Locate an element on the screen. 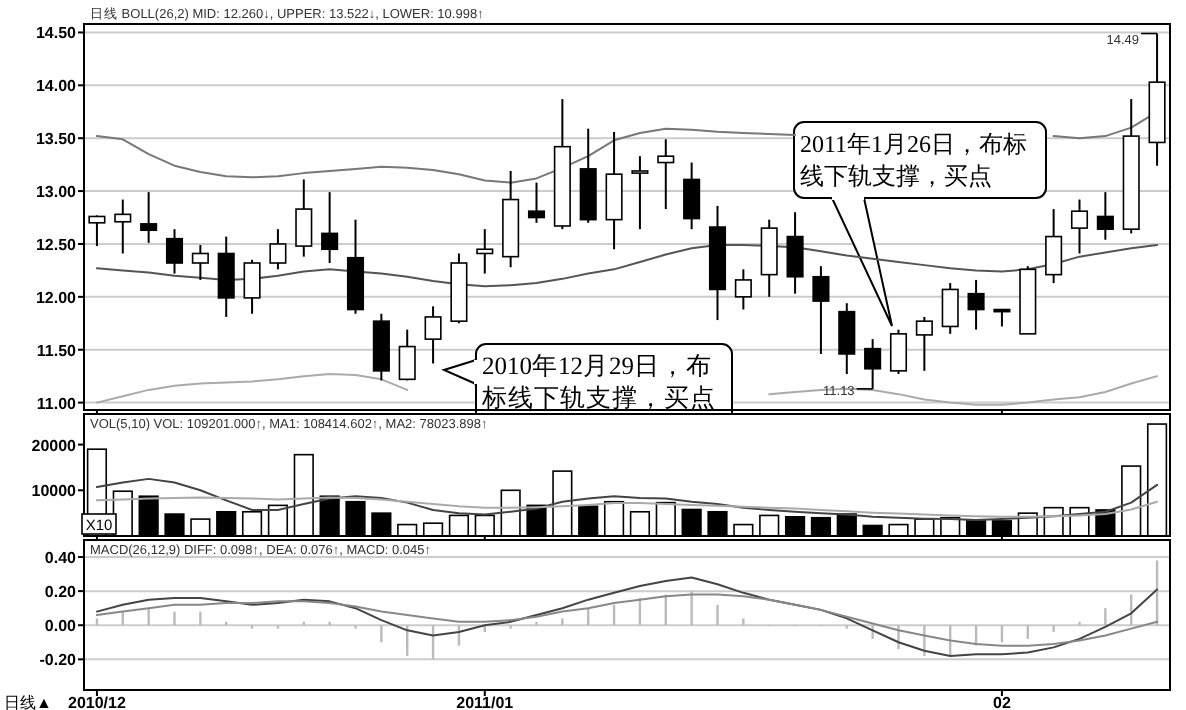 This screenshot has width=1186, height=710. x-tick-label: 2010/12 is located at coordinates (97, 702).